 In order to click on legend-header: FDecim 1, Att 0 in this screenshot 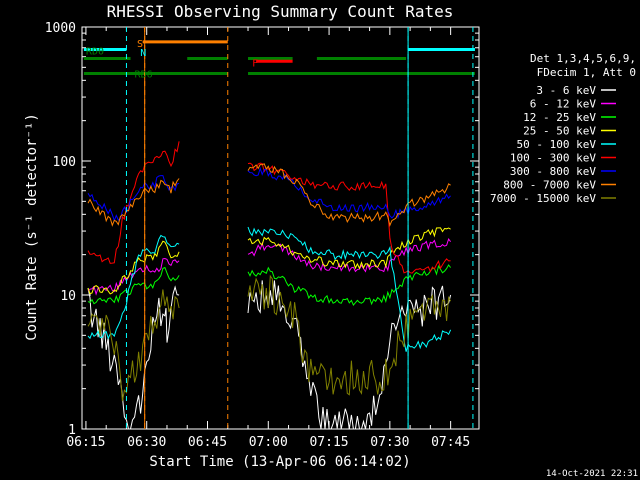, I will do `click(586, 72)`.